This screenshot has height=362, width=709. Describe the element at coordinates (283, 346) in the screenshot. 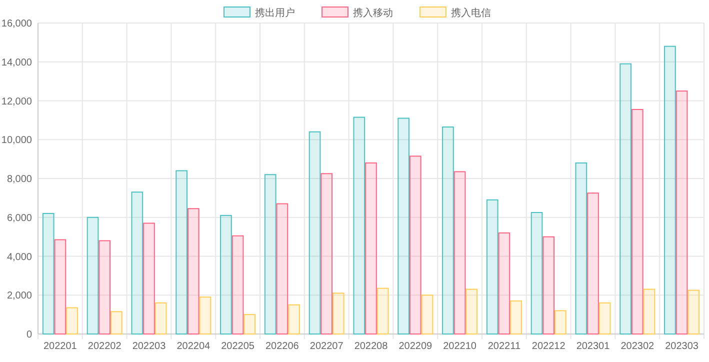

I see `x-tick-label: 202206` at that location.